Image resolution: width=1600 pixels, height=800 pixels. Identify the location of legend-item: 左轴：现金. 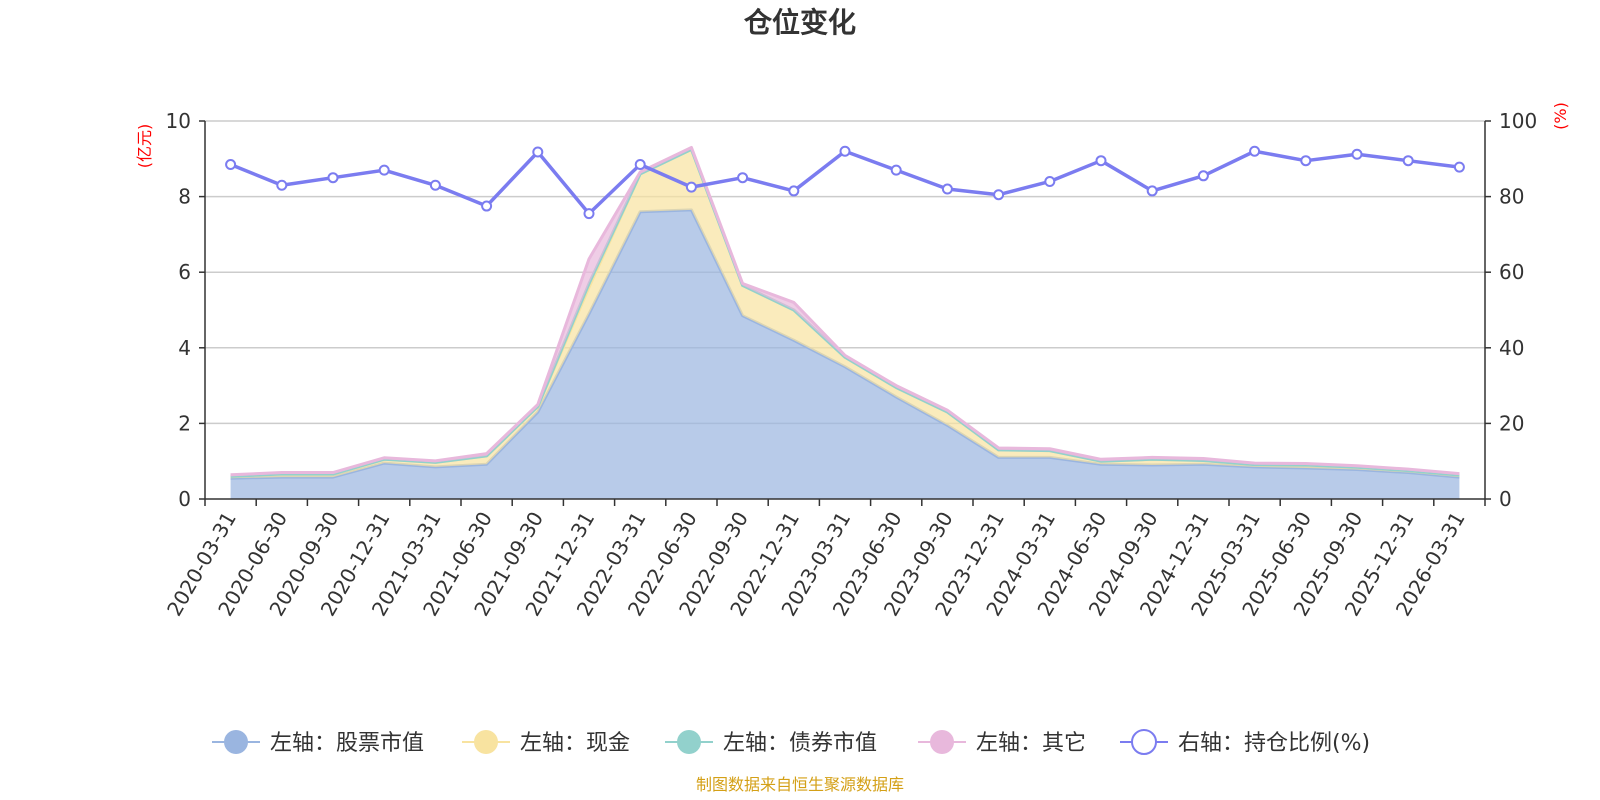
(546, 743).